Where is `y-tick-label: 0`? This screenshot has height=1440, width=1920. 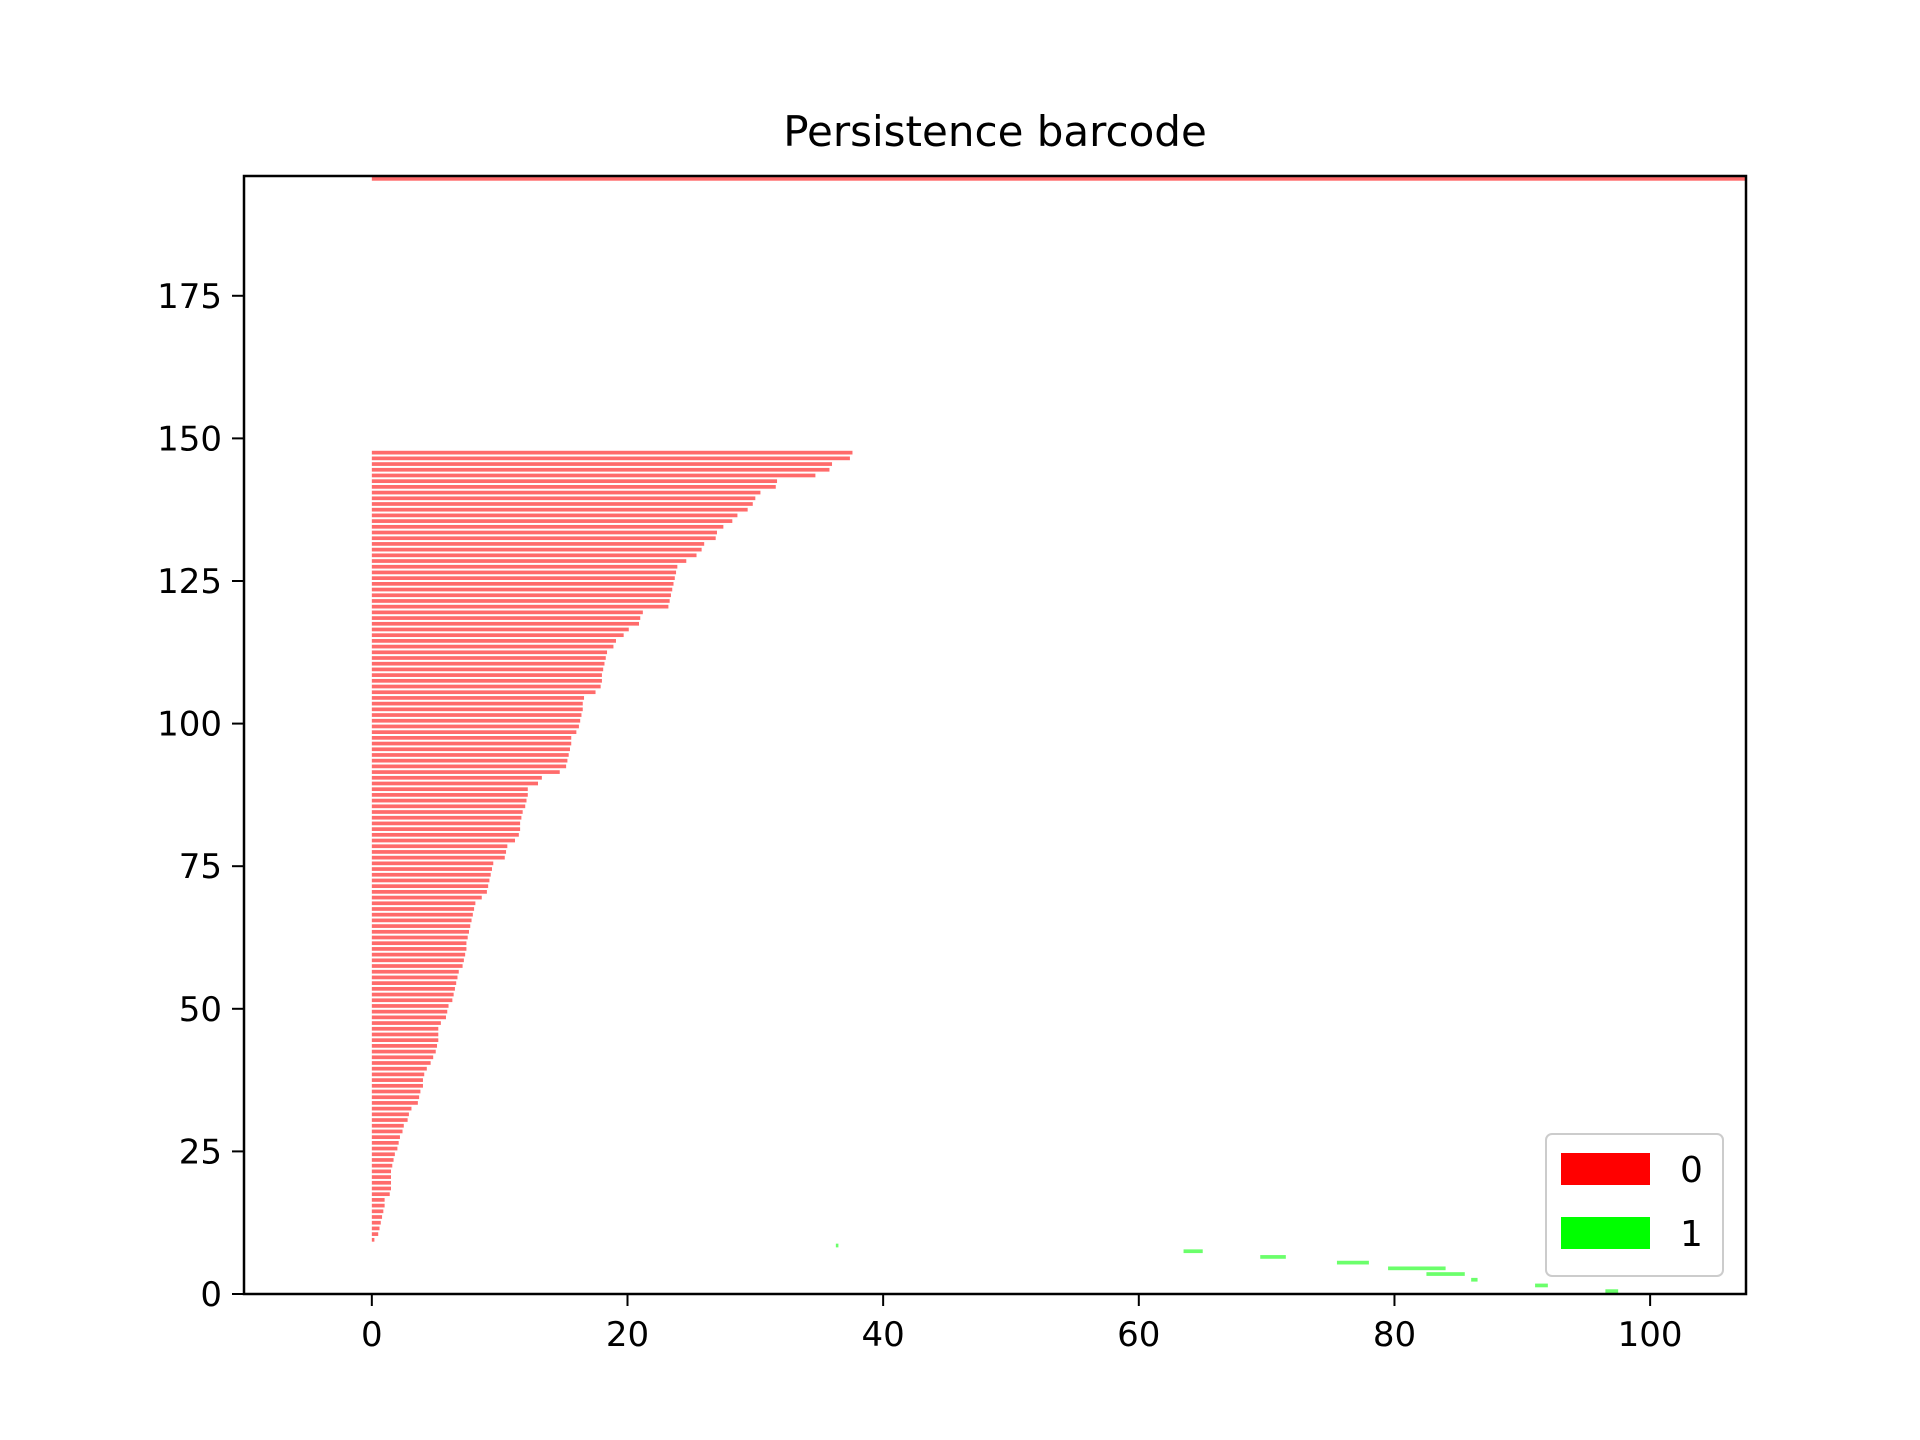
y-tick-label: 0 is located at coordinates (211, 1295).